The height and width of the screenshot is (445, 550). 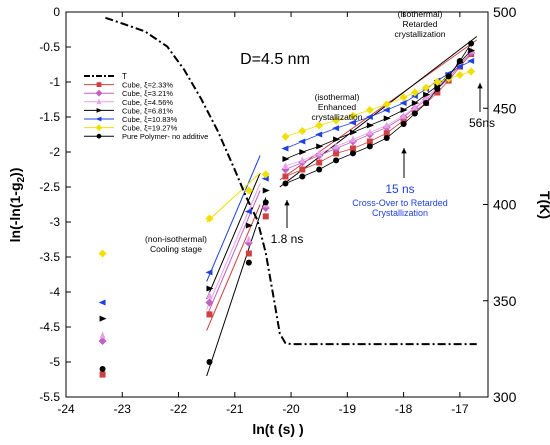 What do you see at coordinates (287, 239) in the screenshot?
I see `annotation-t18: 1.8 ns` at bounding box center [287, 239].